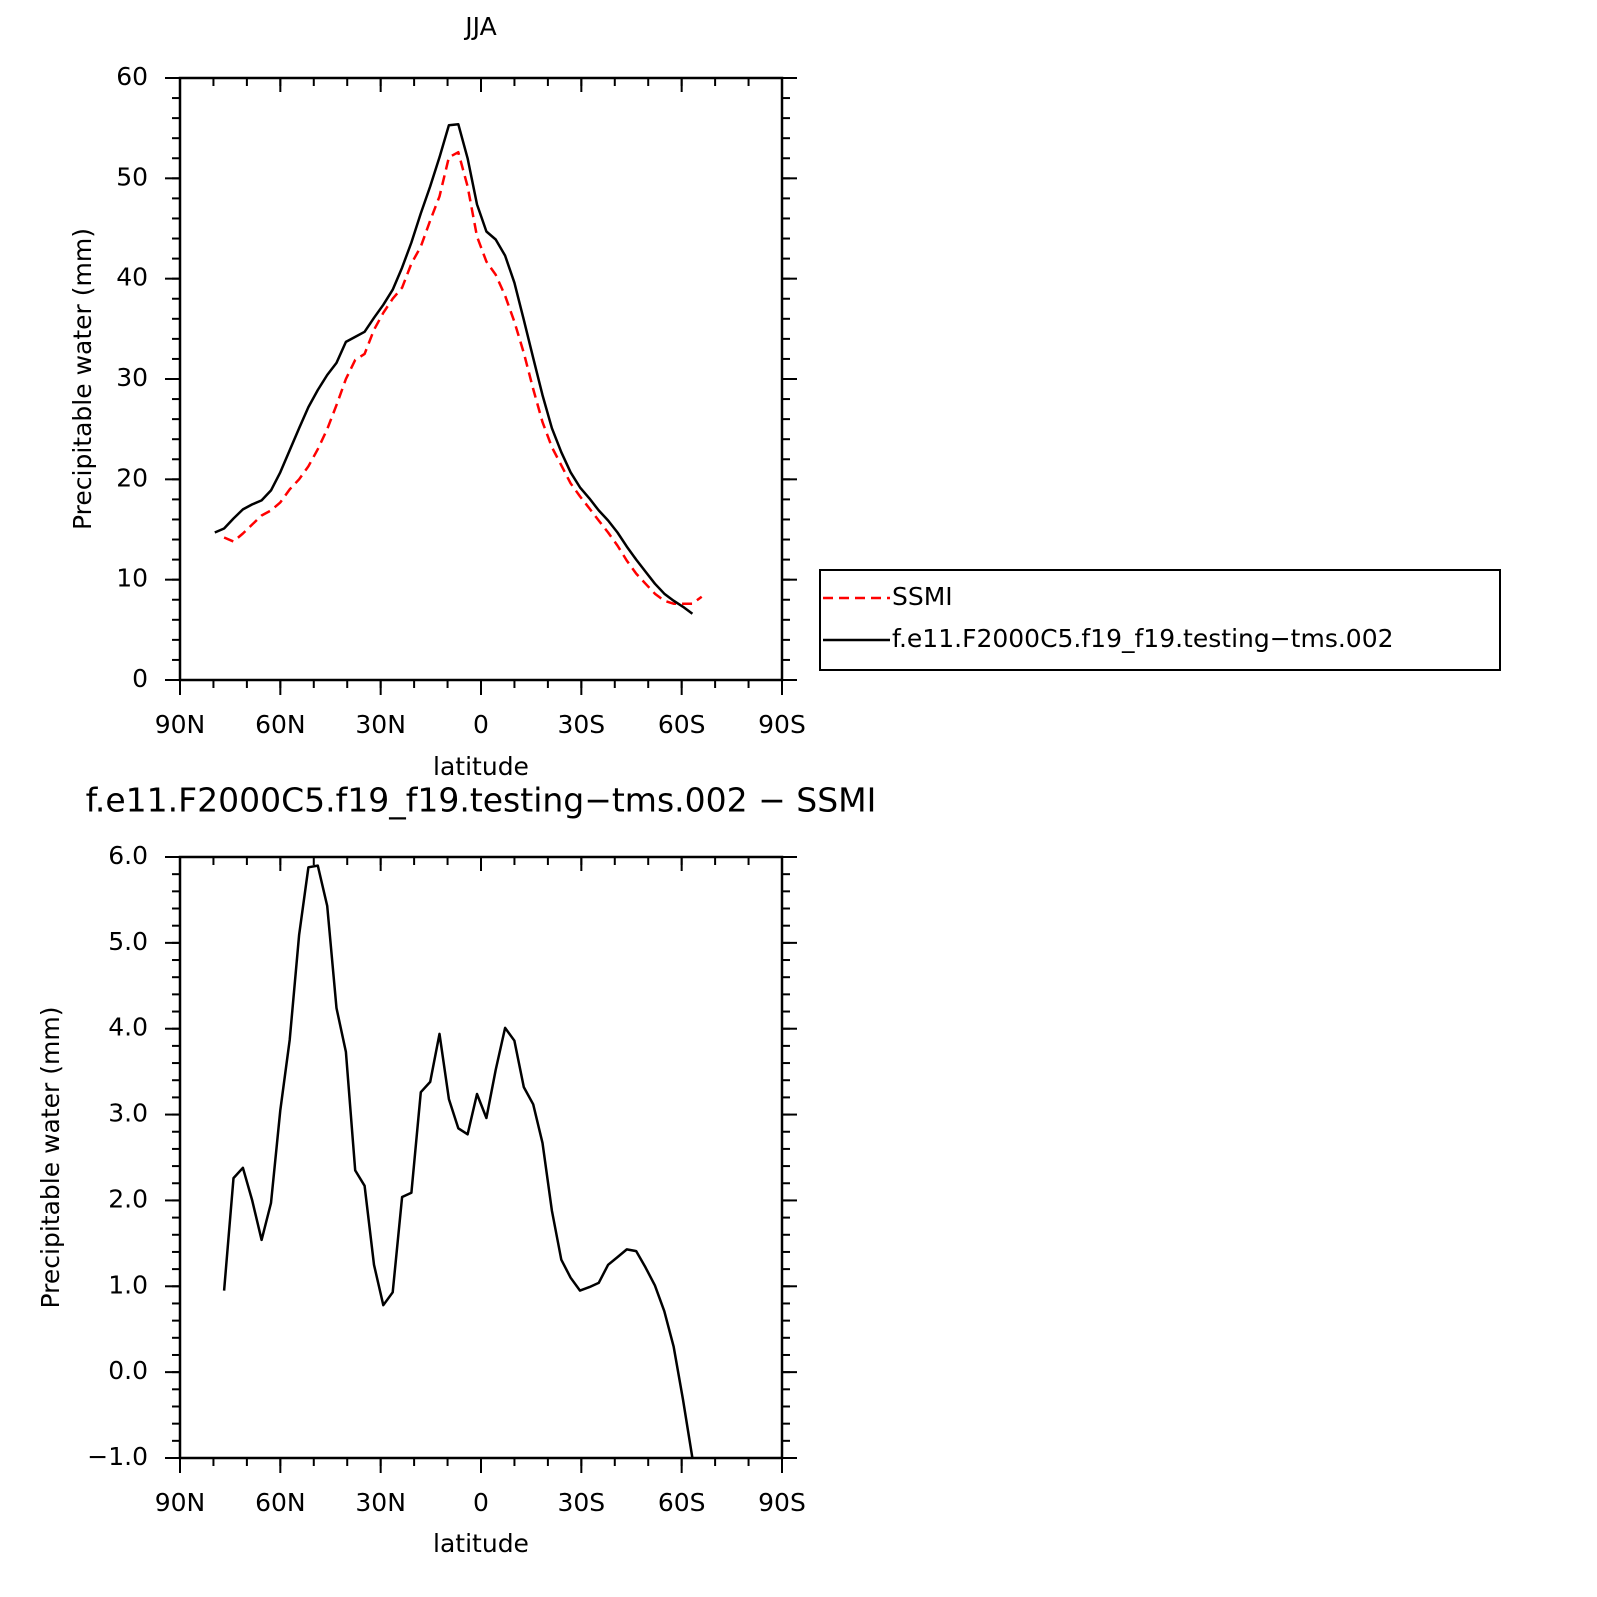 This screenshot has height=1597, width=1597. What do you see at coordinates (922, 596) in the screenshot?
I see `legend-label: SSMI` at bounding box center [922, 596].